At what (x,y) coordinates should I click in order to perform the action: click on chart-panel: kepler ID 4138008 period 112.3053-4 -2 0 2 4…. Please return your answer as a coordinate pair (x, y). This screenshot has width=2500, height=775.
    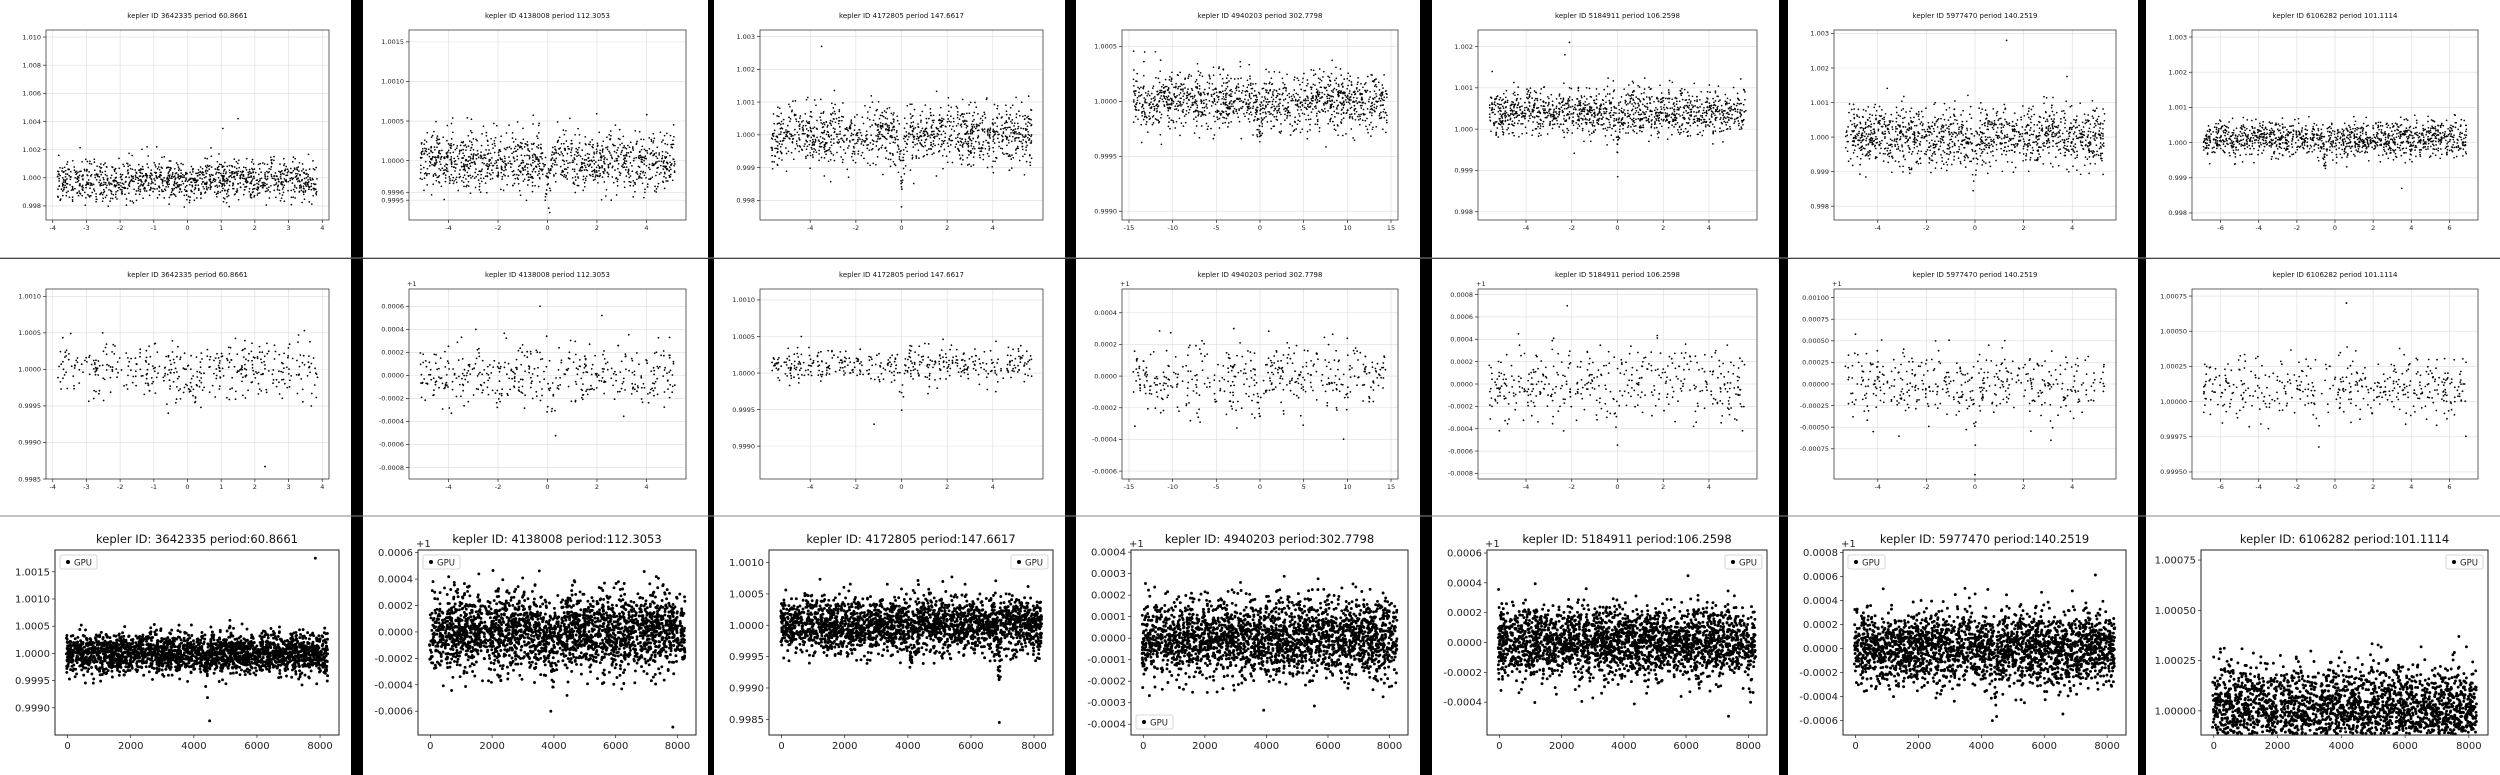
    Looking at the image, I should click on (535, 129).